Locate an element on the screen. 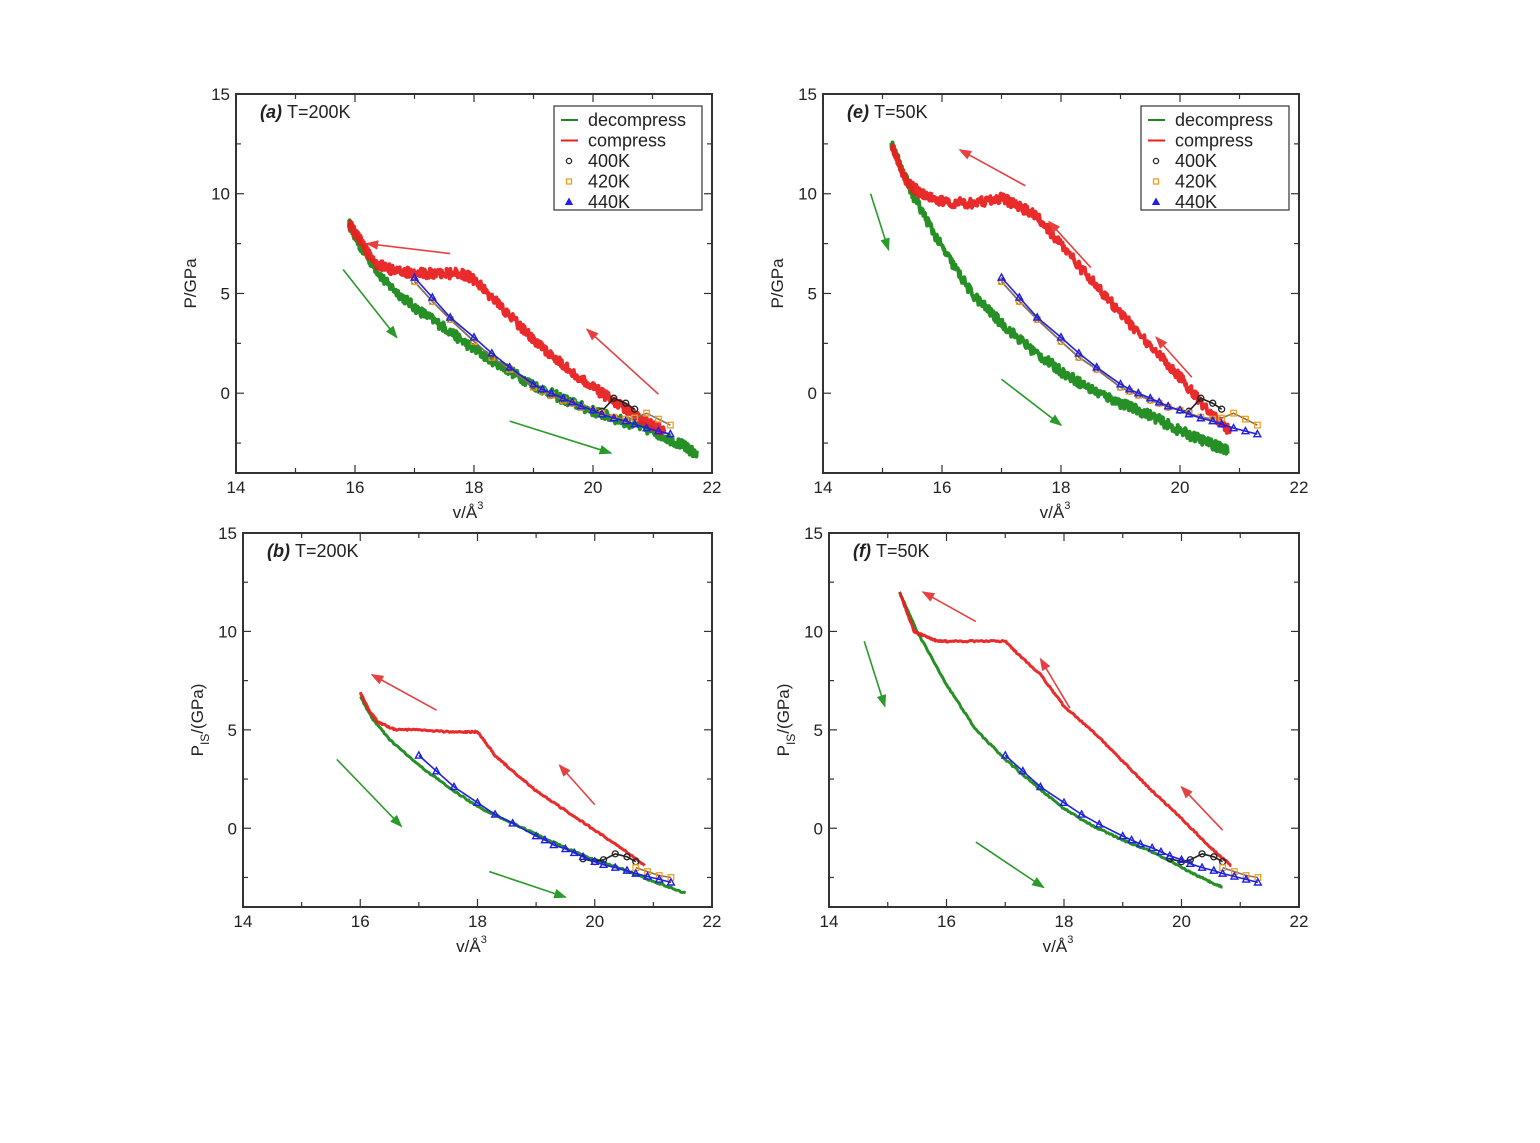 This screenshot has height=1143, width=1540. panel-tag: (b) is located at coordinates (278, 551).